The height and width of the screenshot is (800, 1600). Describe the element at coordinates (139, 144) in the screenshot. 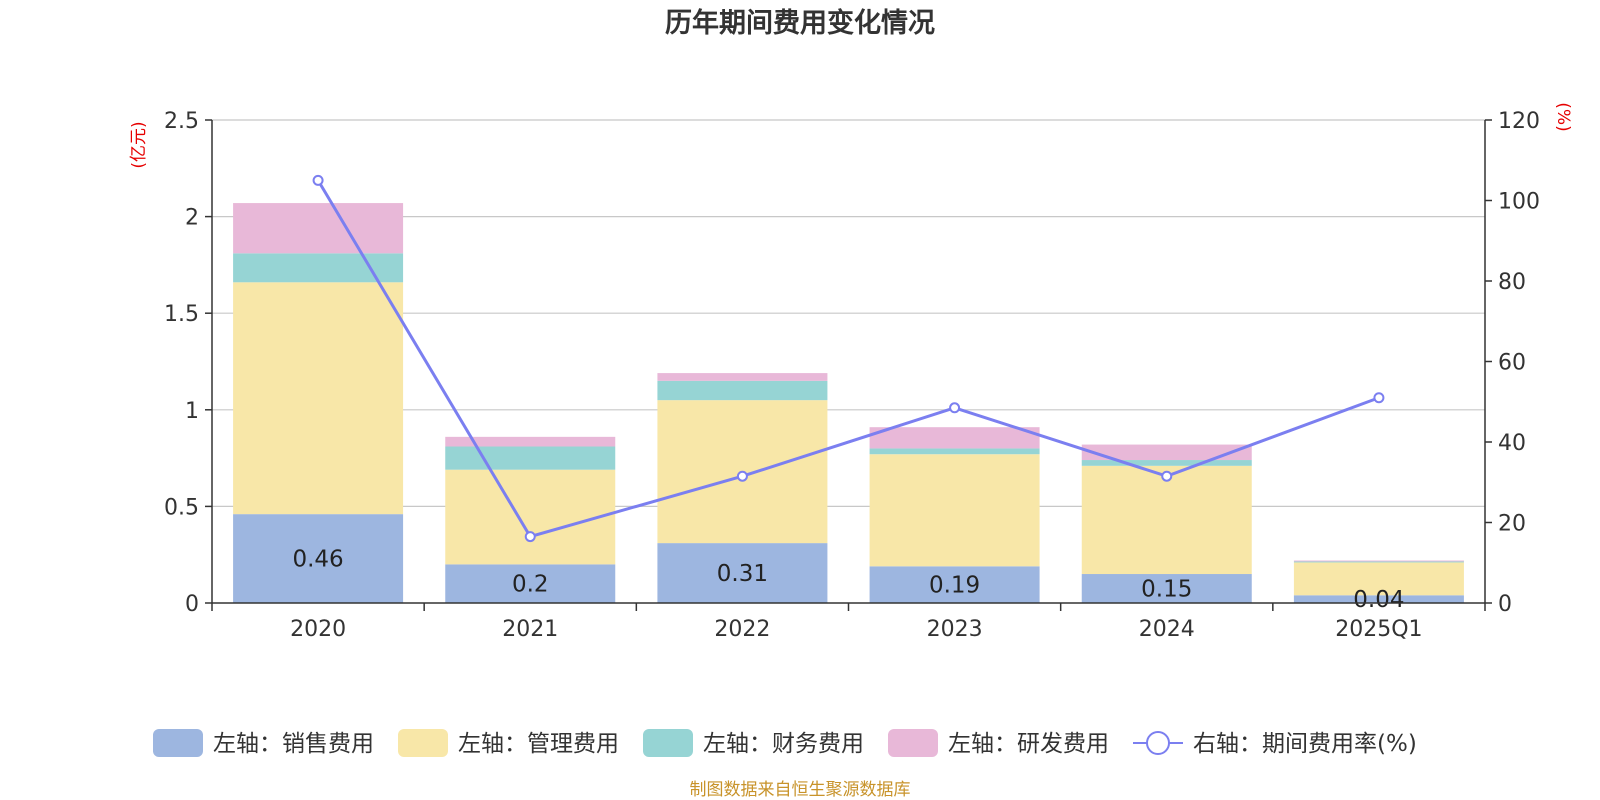

I see `left-axis-unit: (亿元)` at that location.